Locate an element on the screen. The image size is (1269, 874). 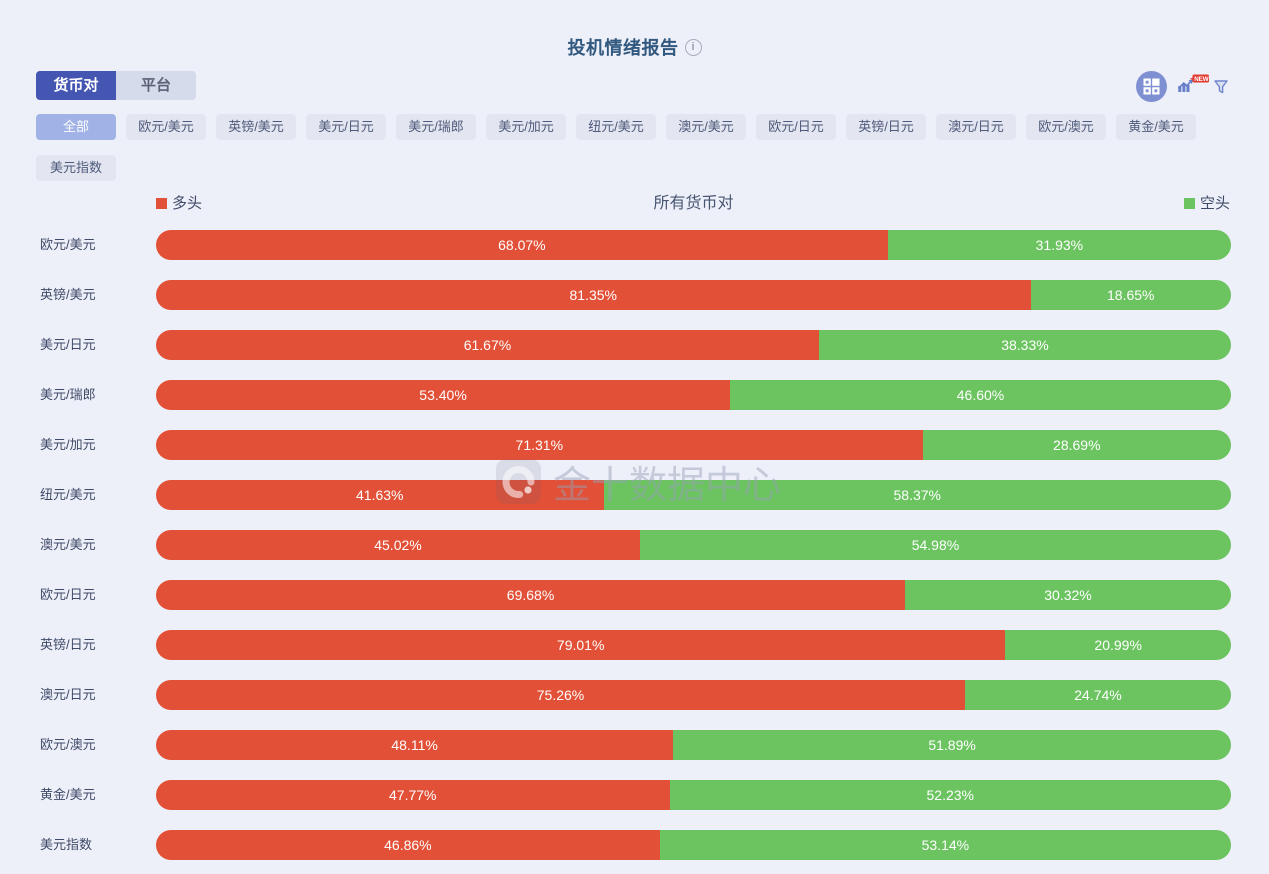
svg-text: NEW is located at coordinates (1201, 79).